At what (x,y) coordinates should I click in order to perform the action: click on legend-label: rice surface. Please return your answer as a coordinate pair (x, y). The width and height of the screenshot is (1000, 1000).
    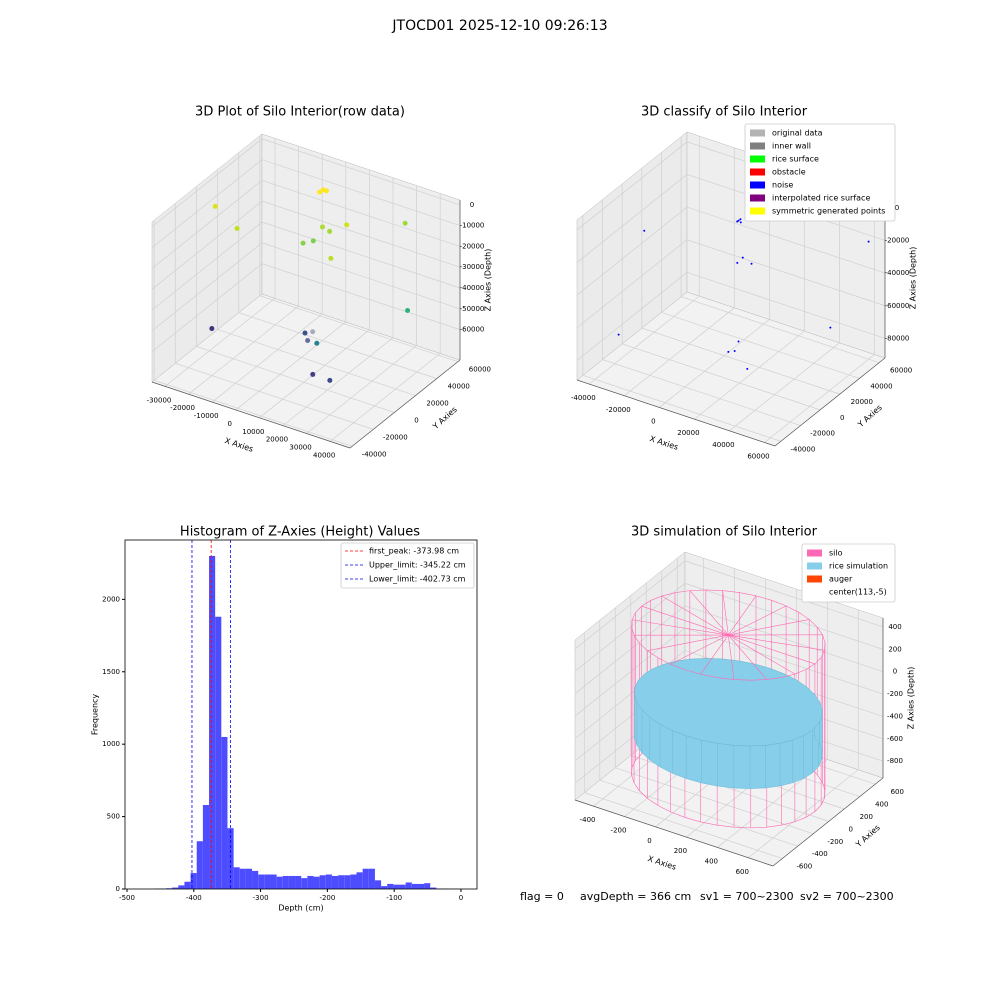
    Looking at the image, I should click on (795, 159).